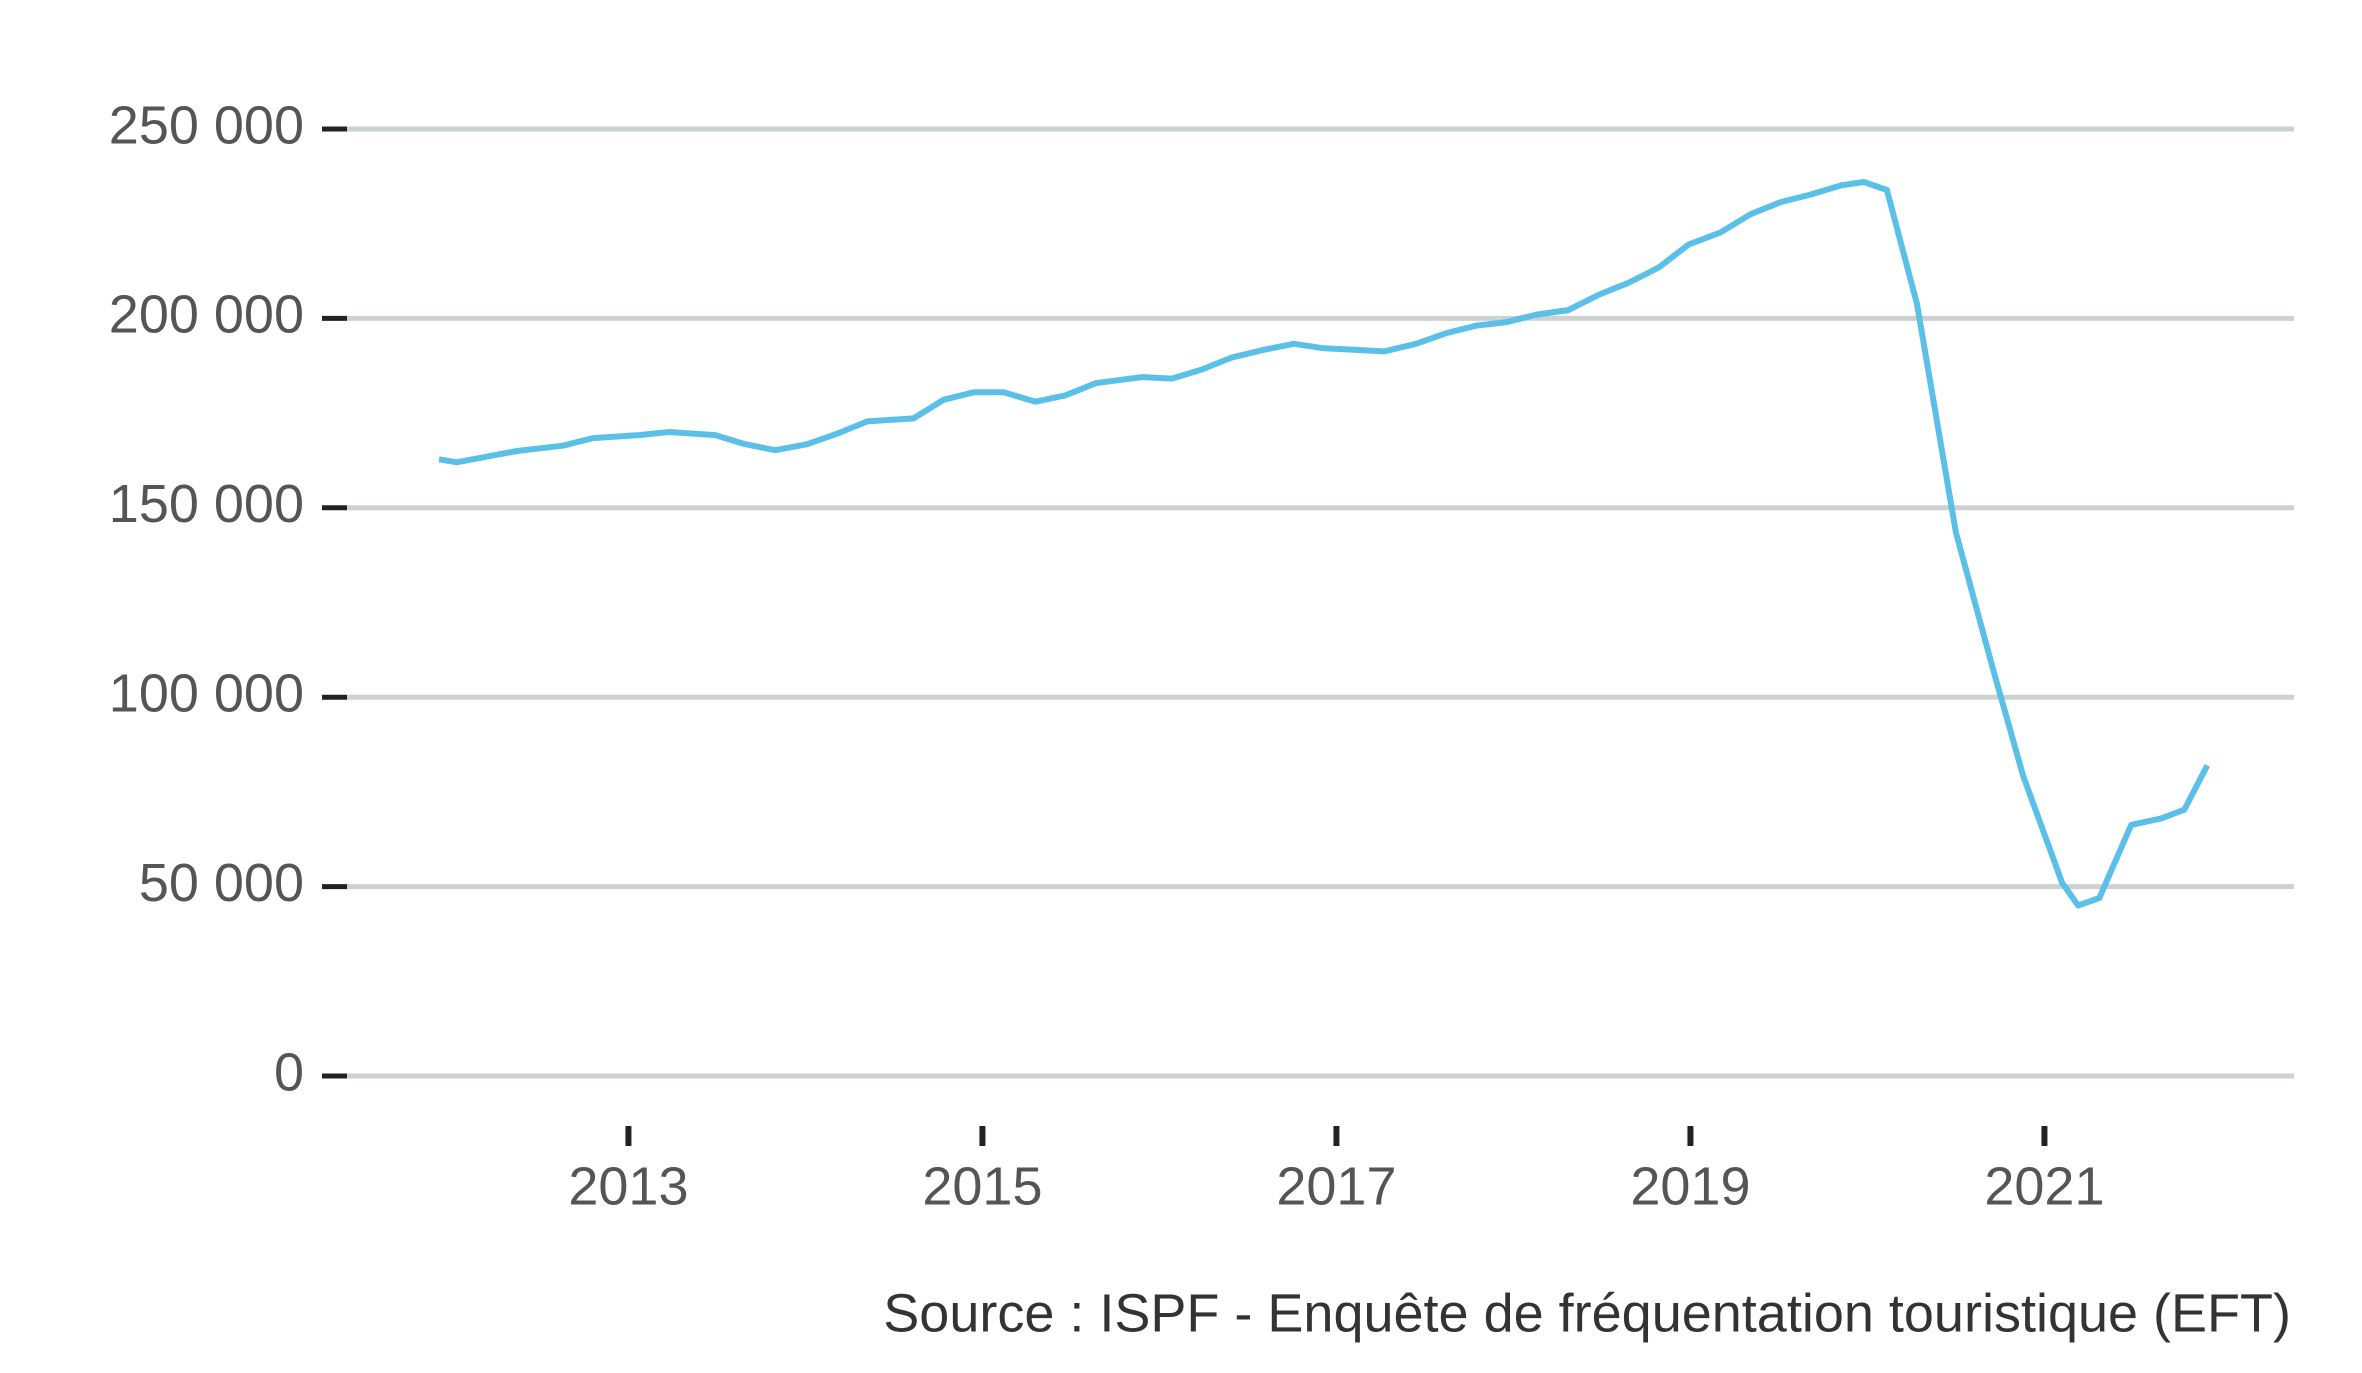 This screenshot has height=1373, width=2362. I want to click on x-tick-label: 2017, so click(1336, 1186).